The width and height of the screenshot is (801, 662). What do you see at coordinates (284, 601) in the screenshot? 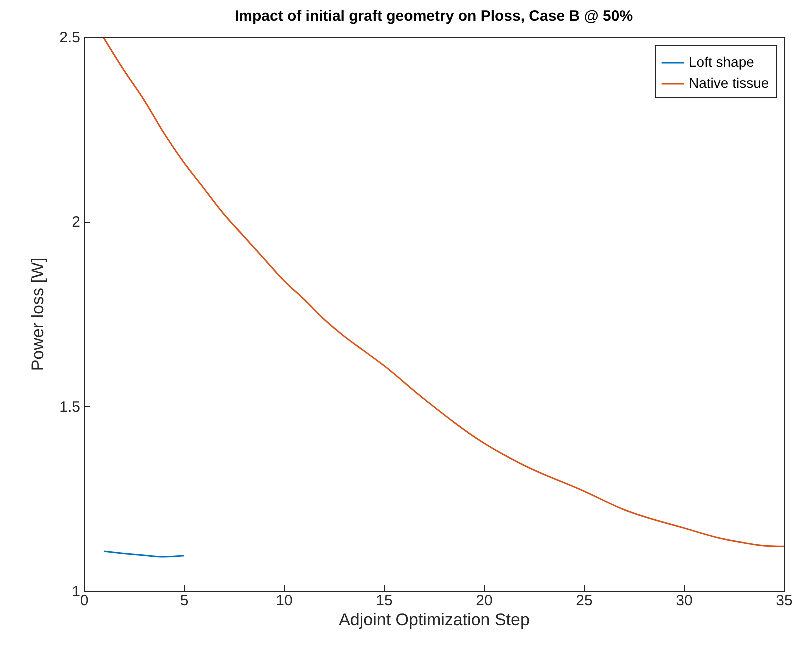
I see `x-tick-label: 10` at bounding box center [284, 601].